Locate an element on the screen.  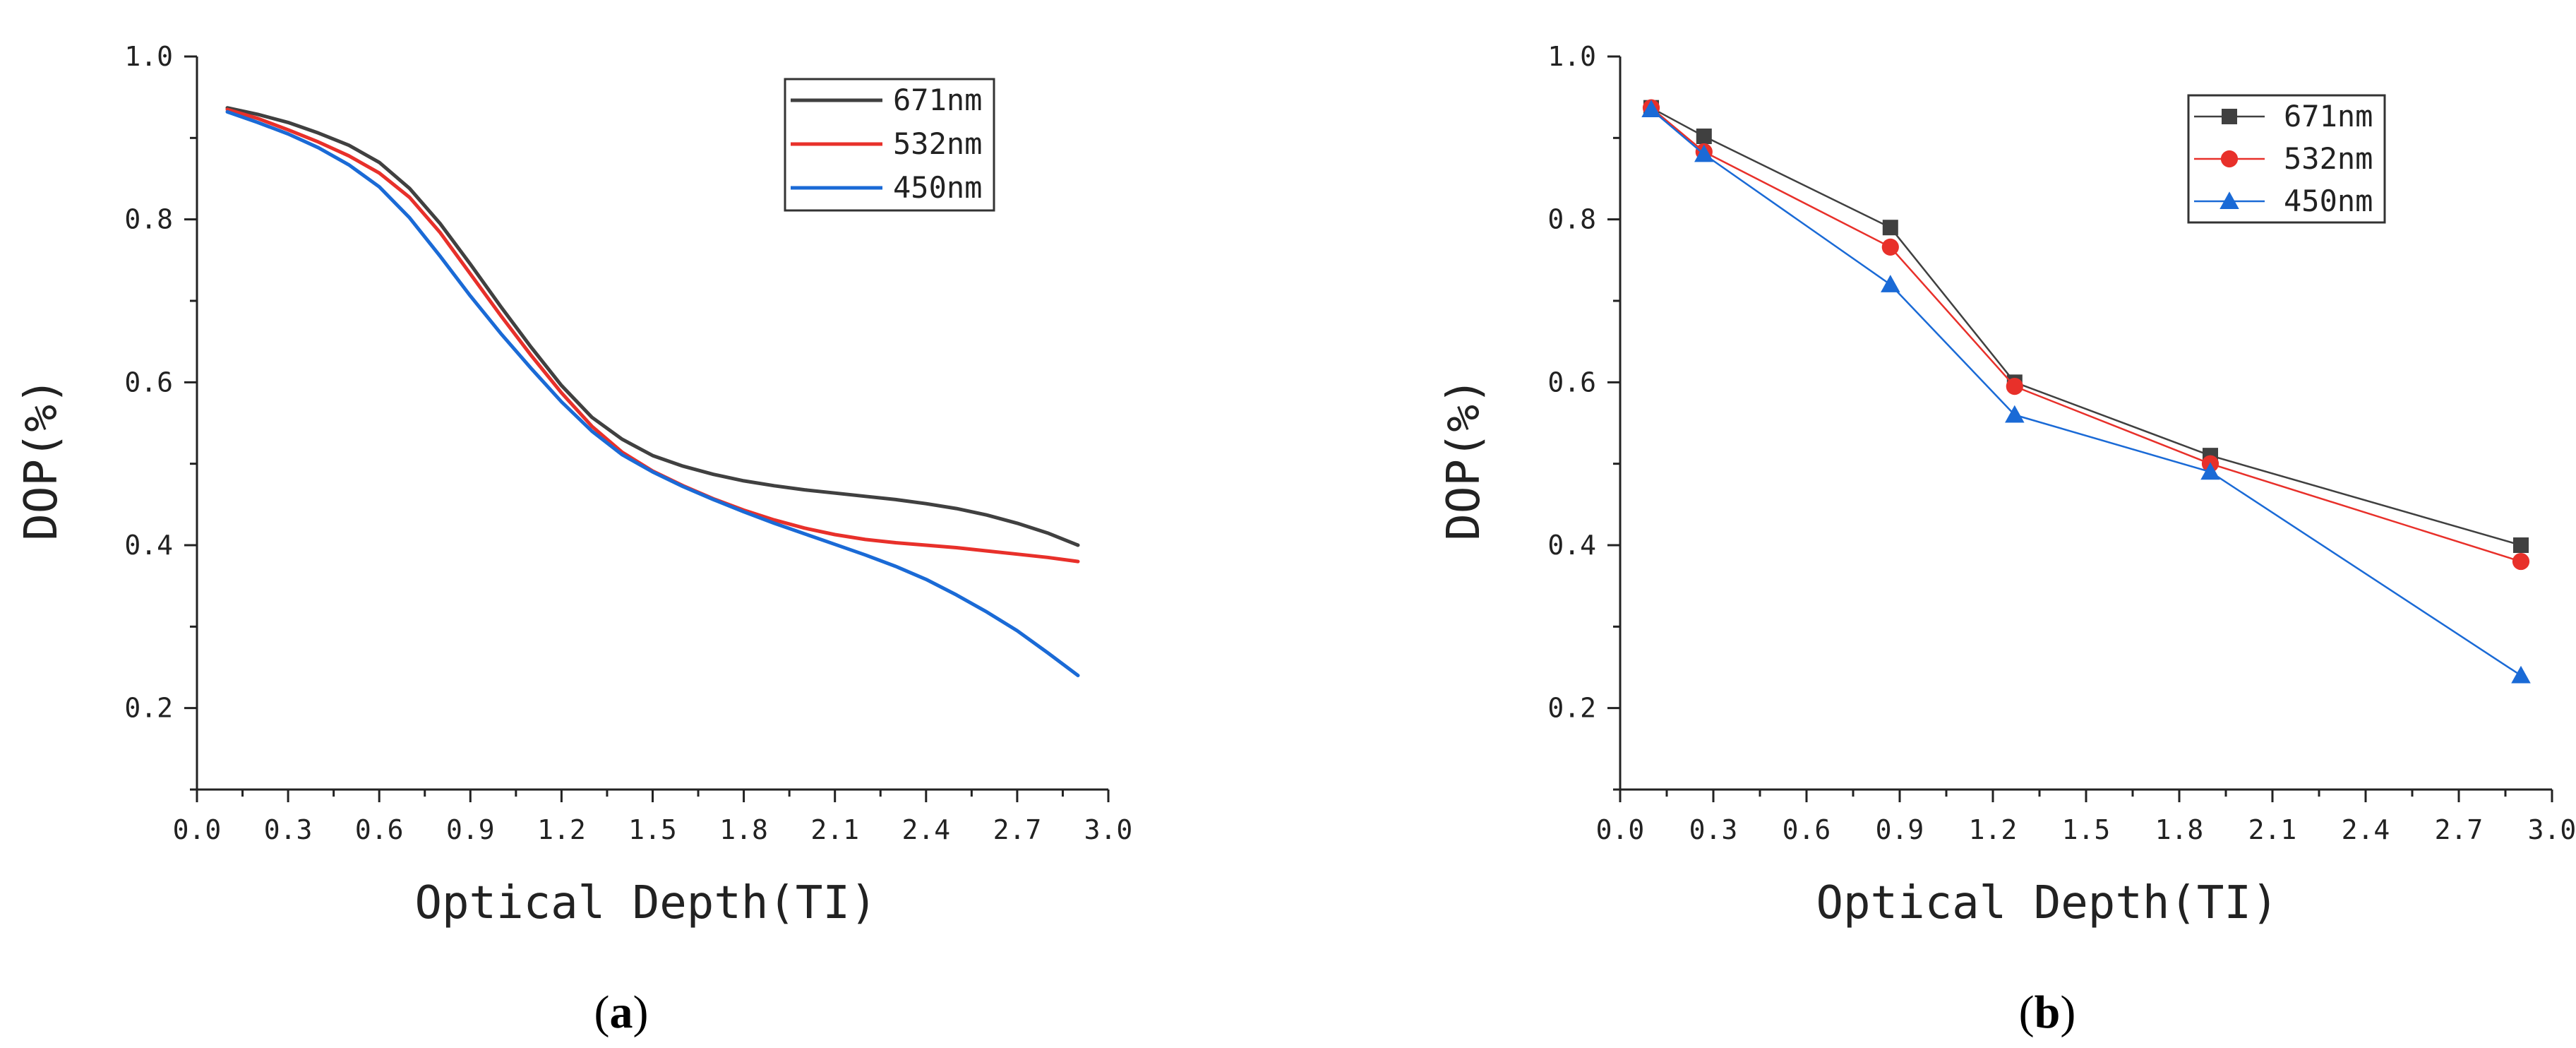
panel-label-a: (a) is located at coordinates (621, 1012).